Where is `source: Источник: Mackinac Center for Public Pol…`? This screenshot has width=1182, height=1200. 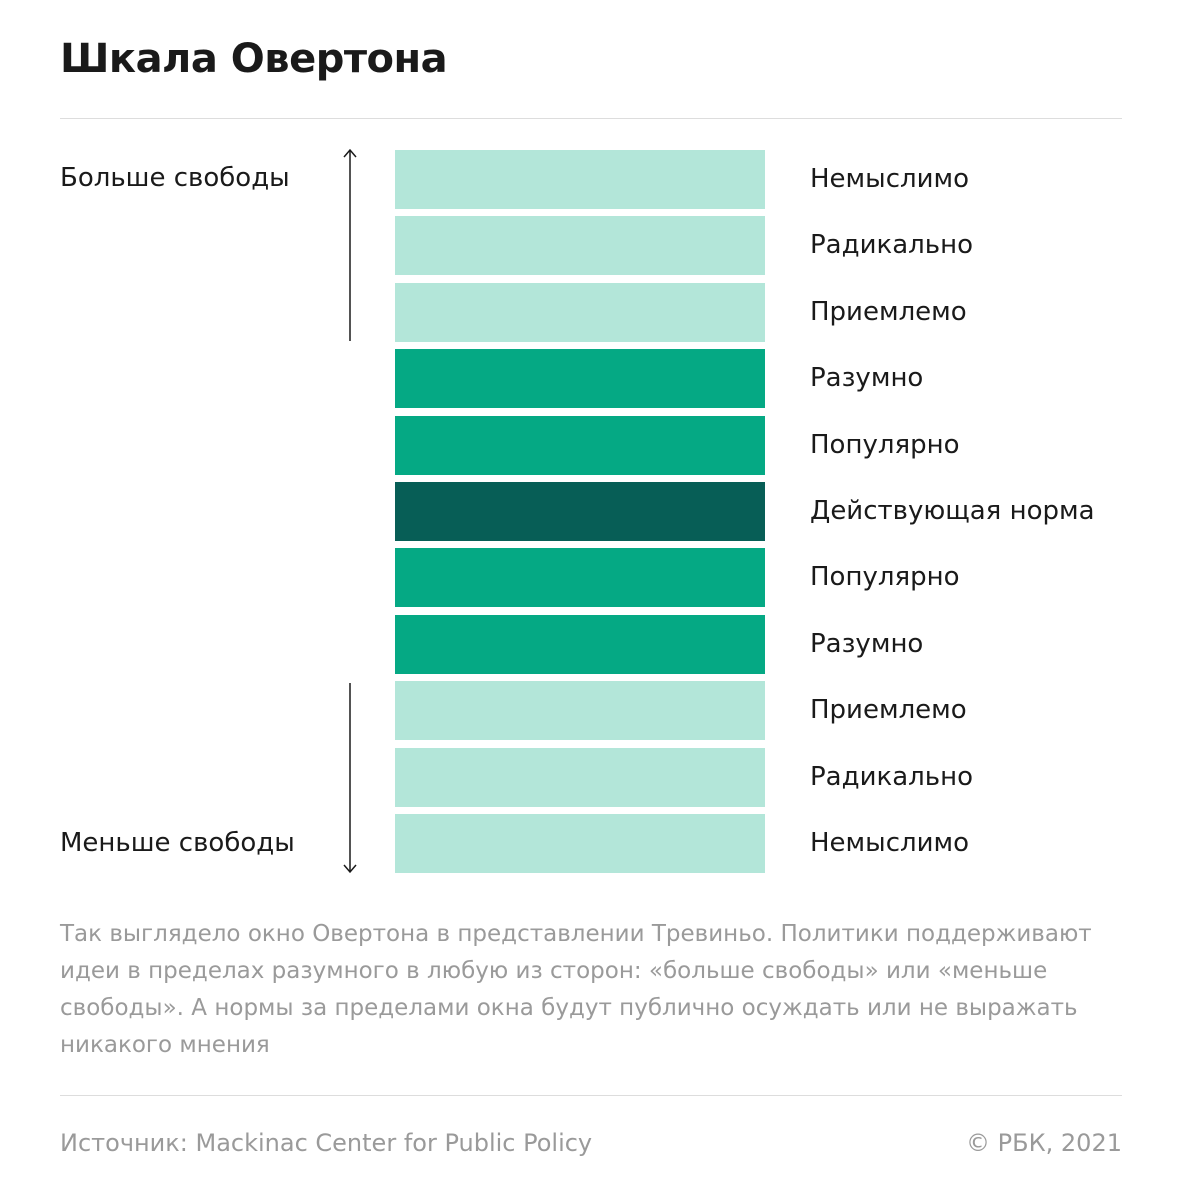 source: Источник: Mackinac Center for Public Pol… is located at coordinates (326, 1143).